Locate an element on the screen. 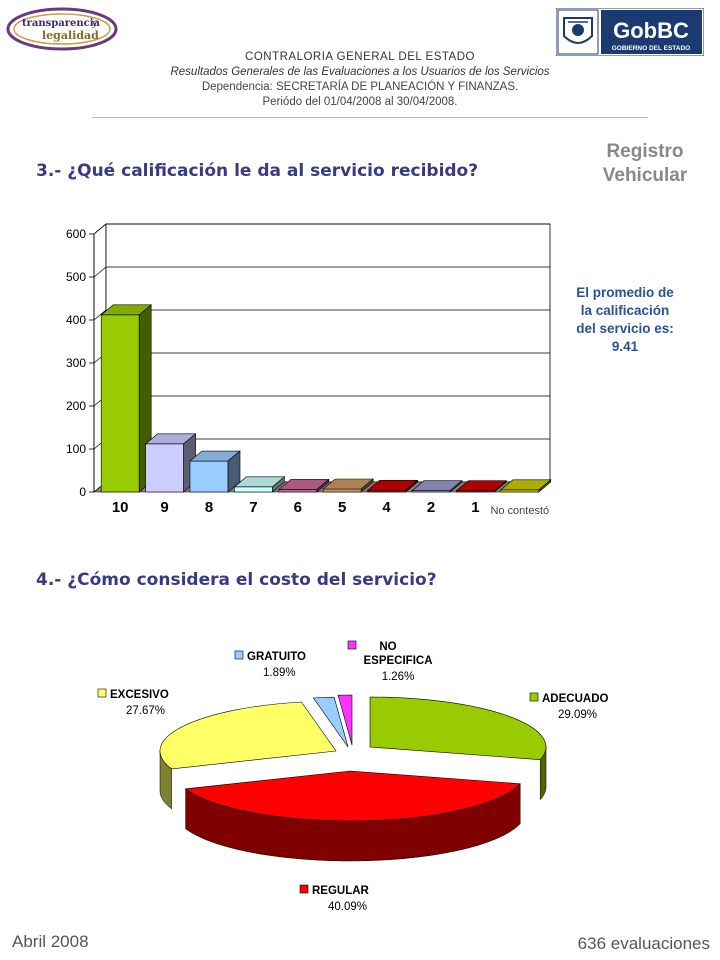 Image resolution: width=720 pixels, height=960 pixels. y-tick-label: 300 is located at coordinates (76, 363).